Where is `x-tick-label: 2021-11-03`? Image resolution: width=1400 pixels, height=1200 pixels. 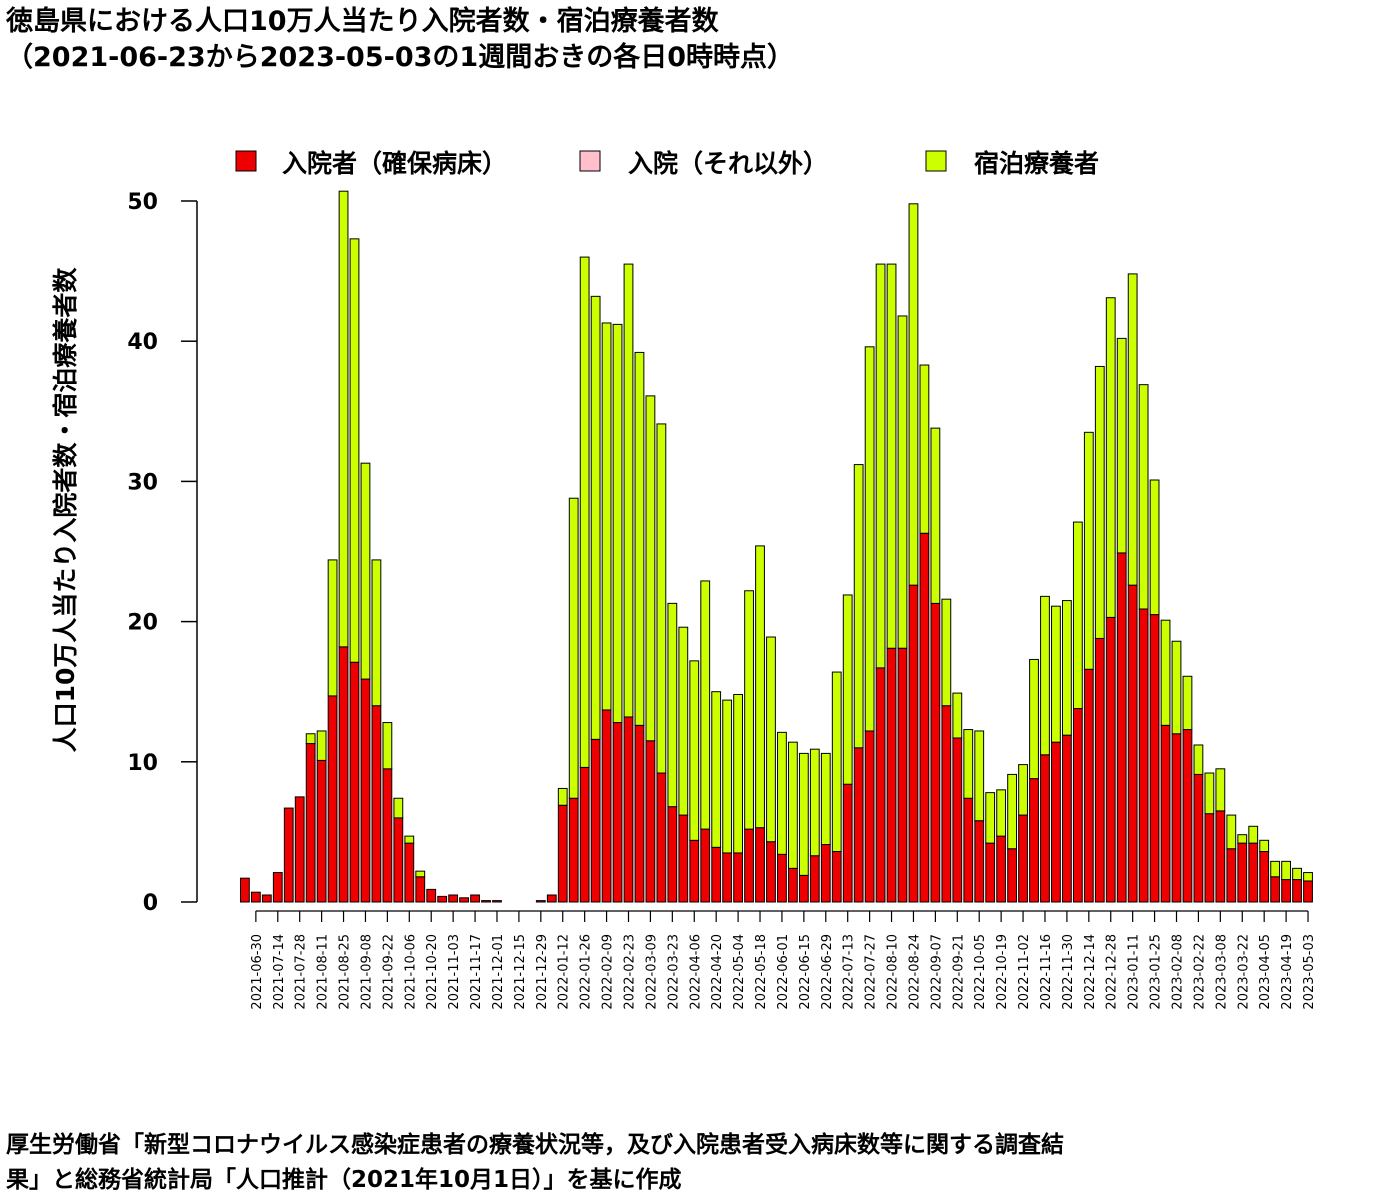
x-tick-label: 2021-11-03 is located at coordinates (454, 972).